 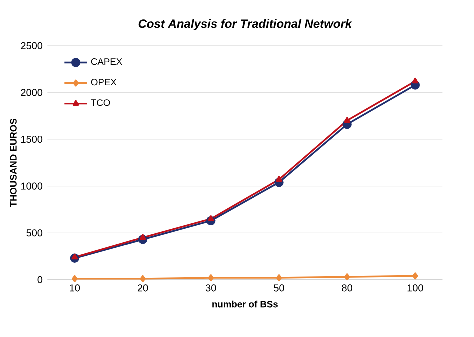 I want to click on y-tick-label: 2500, so click(x=32, y=46).